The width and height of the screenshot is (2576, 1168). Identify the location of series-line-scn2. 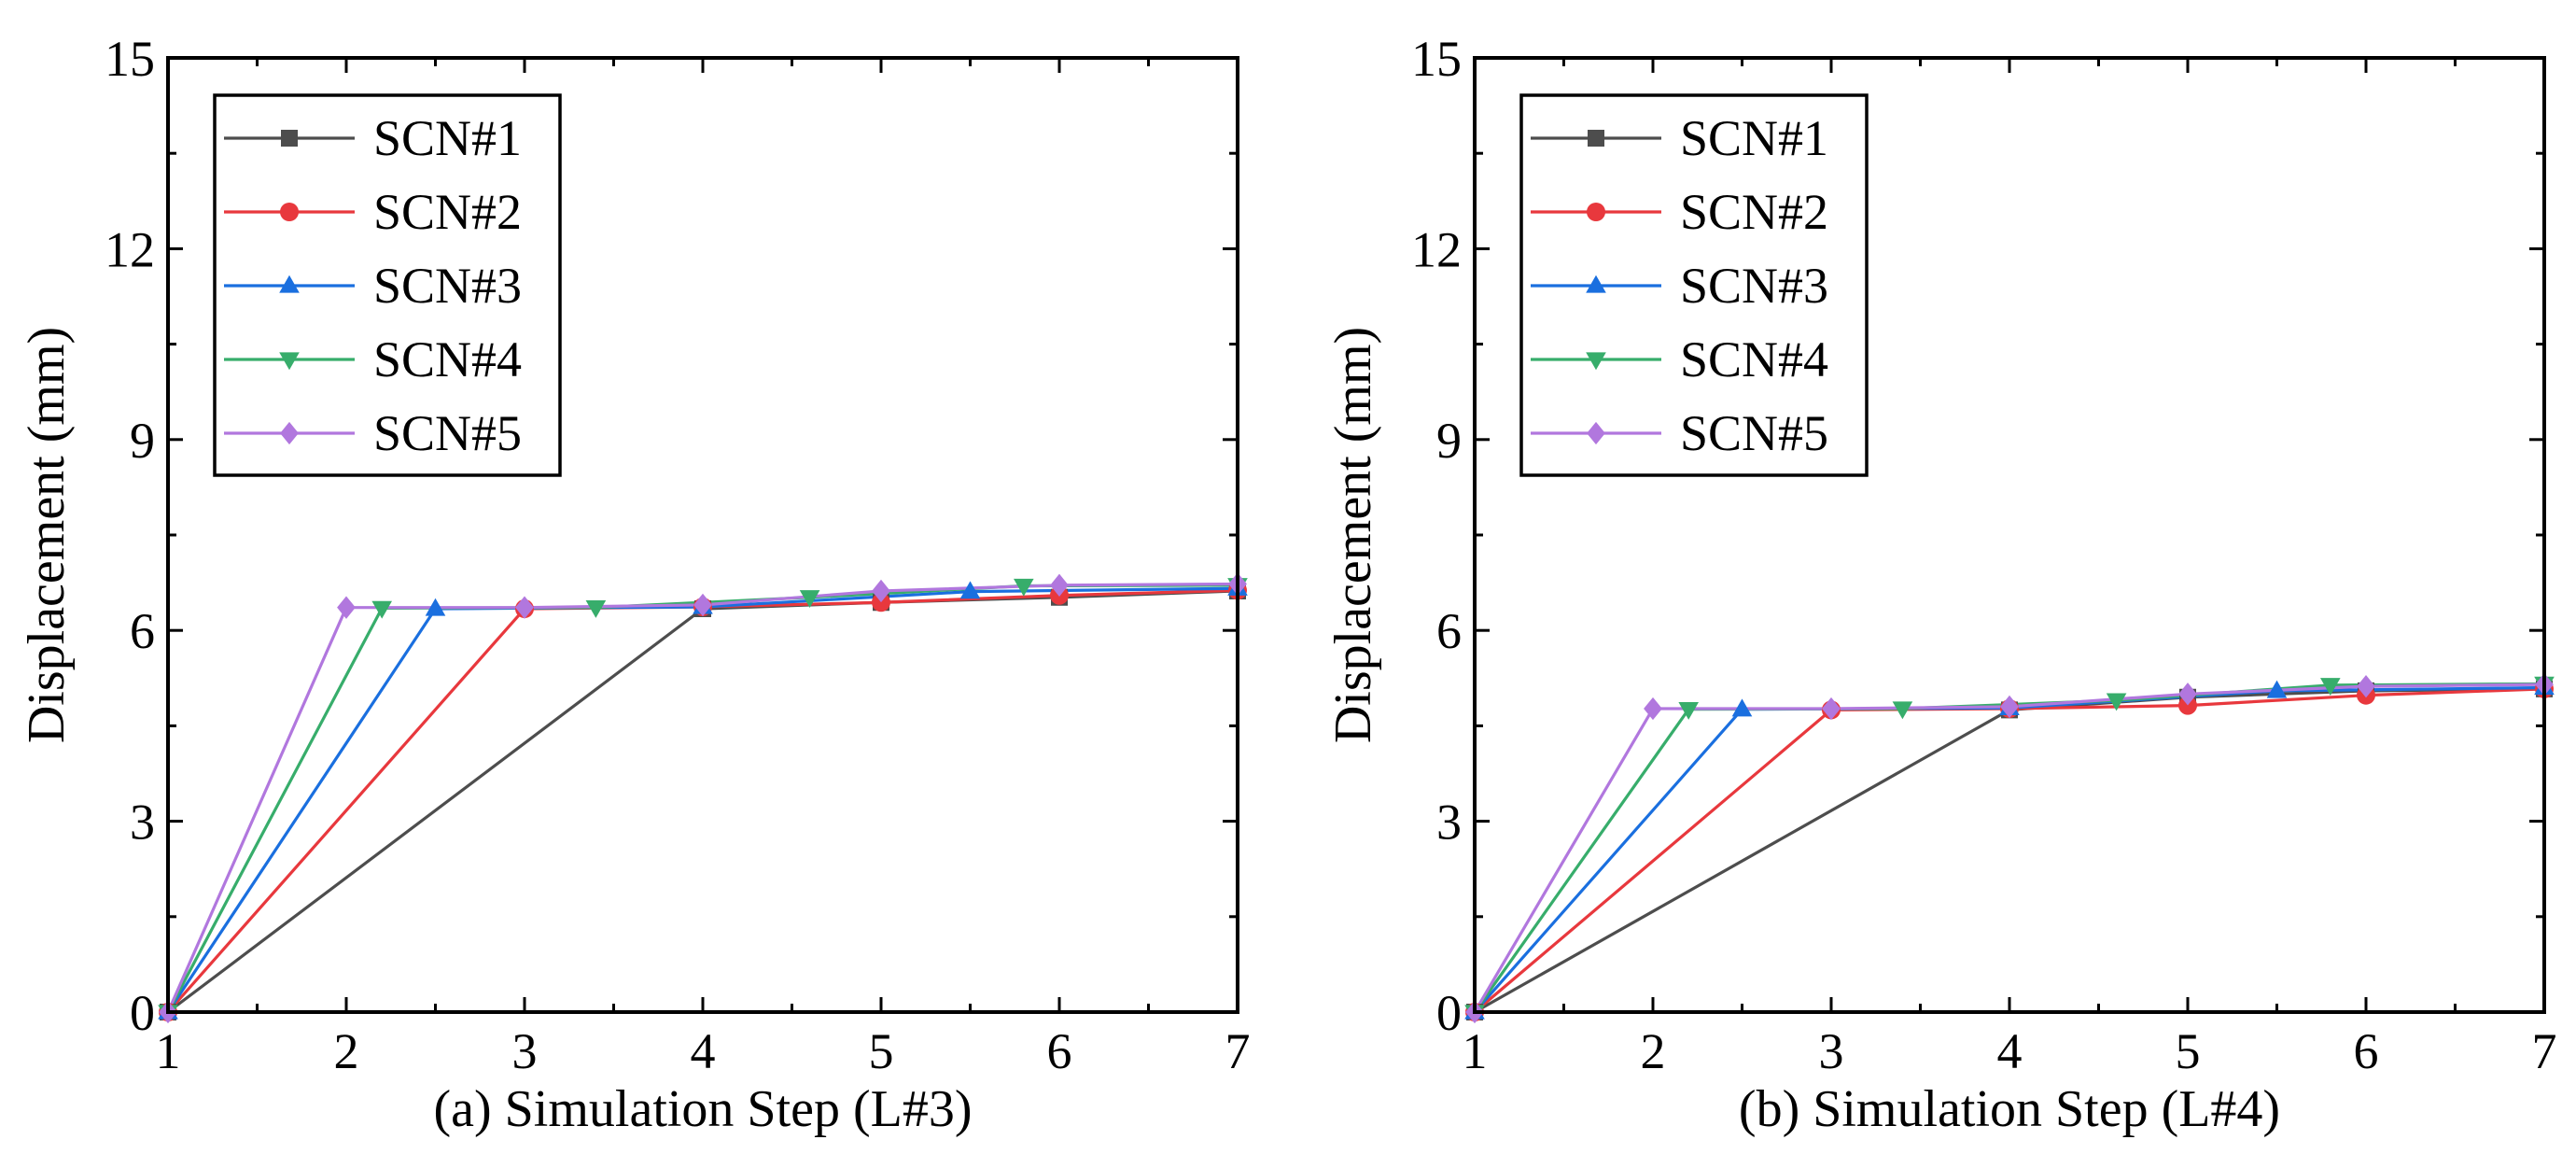
(2009, 850).